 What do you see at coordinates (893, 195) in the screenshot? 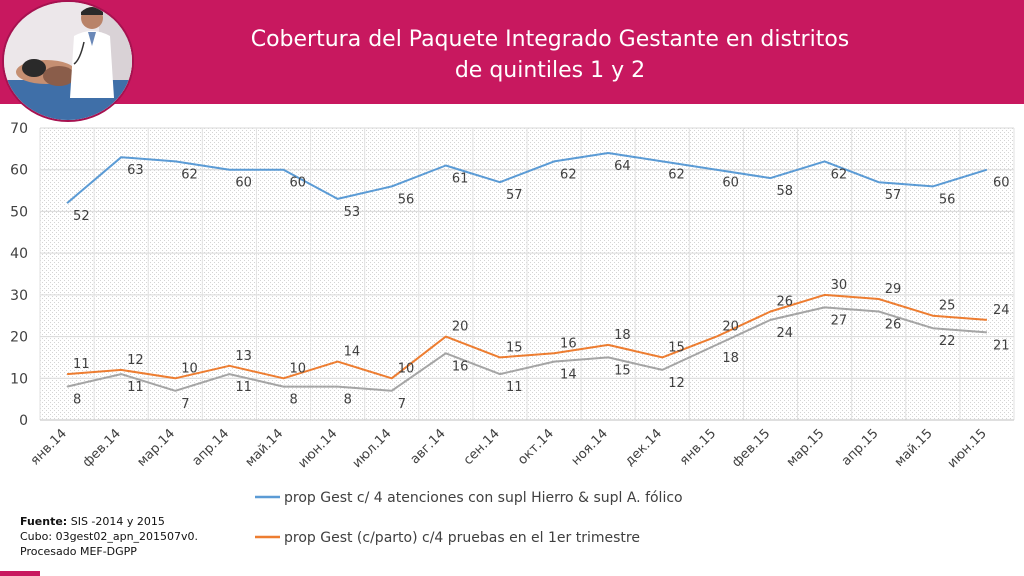
I see `data-label: 57` at bounding box center [893, 195].